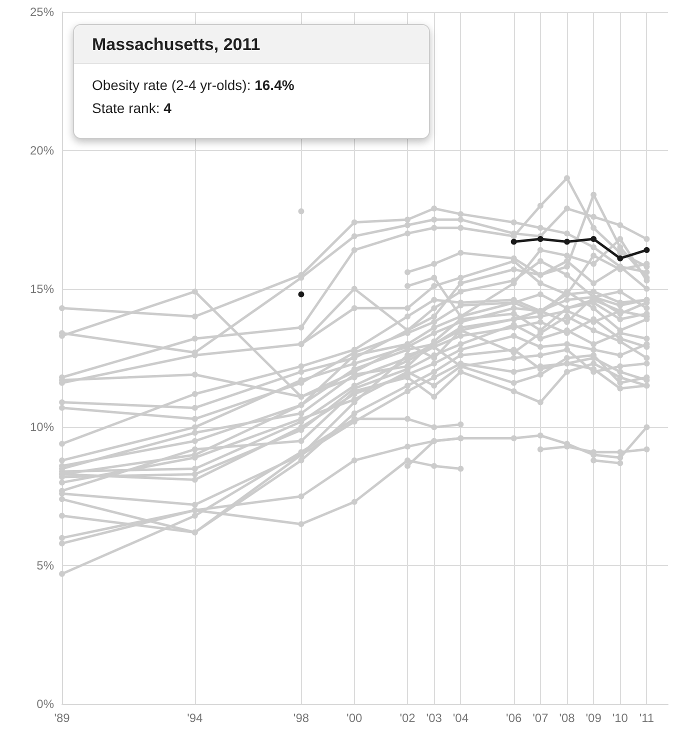 The height and width of the screenshot is (729, 675). I want to click on x-tick-label: '89, so click(62, 718).